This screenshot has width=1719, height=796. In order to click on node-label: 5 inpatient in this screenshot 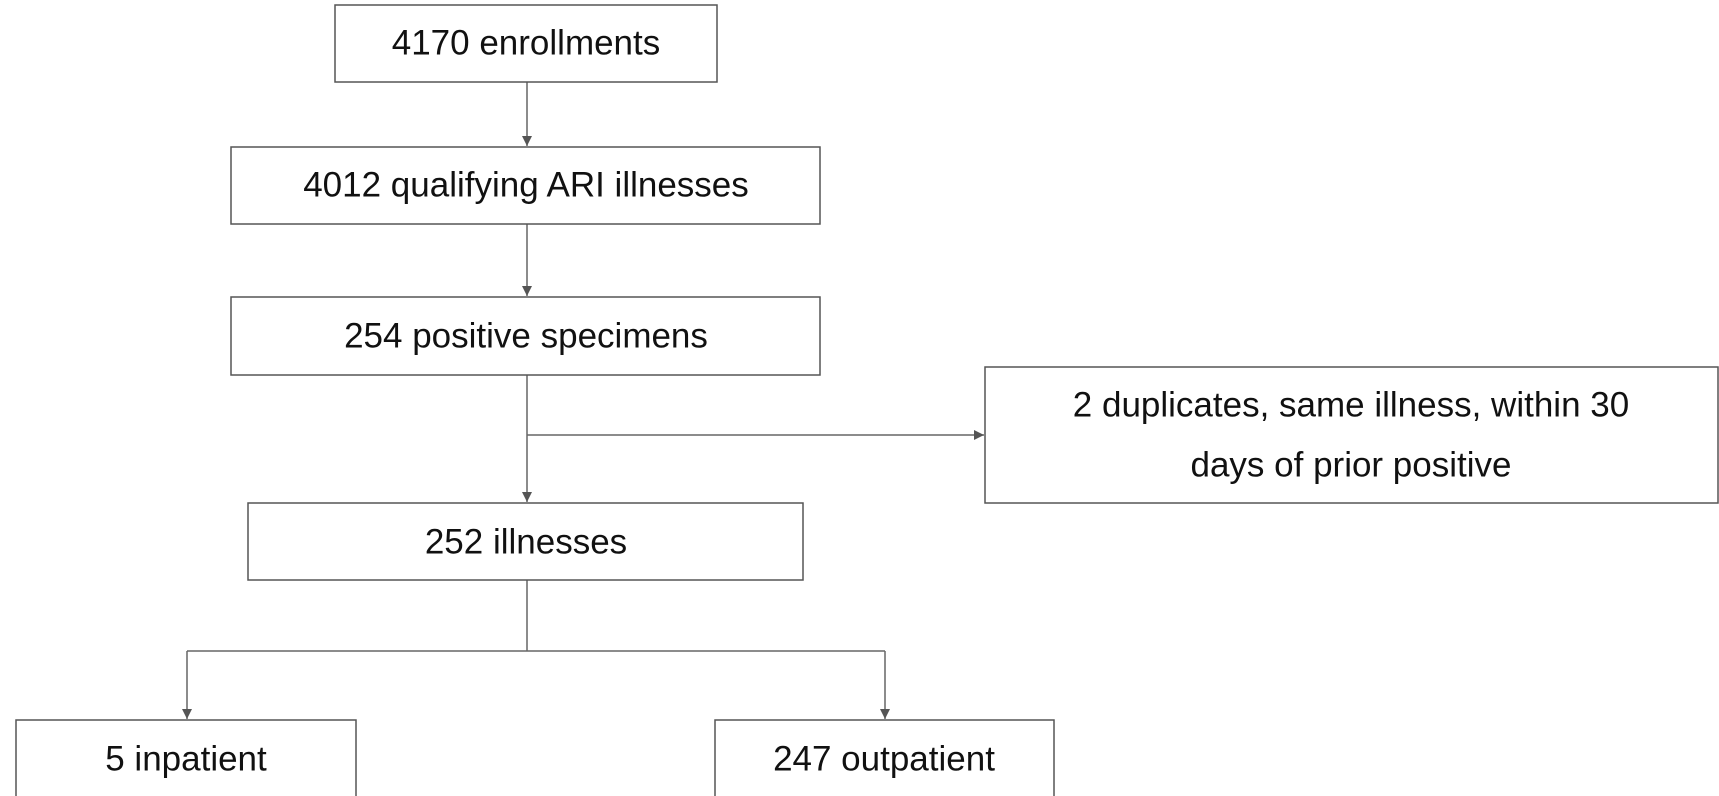, I will do `click(186, 758)`.